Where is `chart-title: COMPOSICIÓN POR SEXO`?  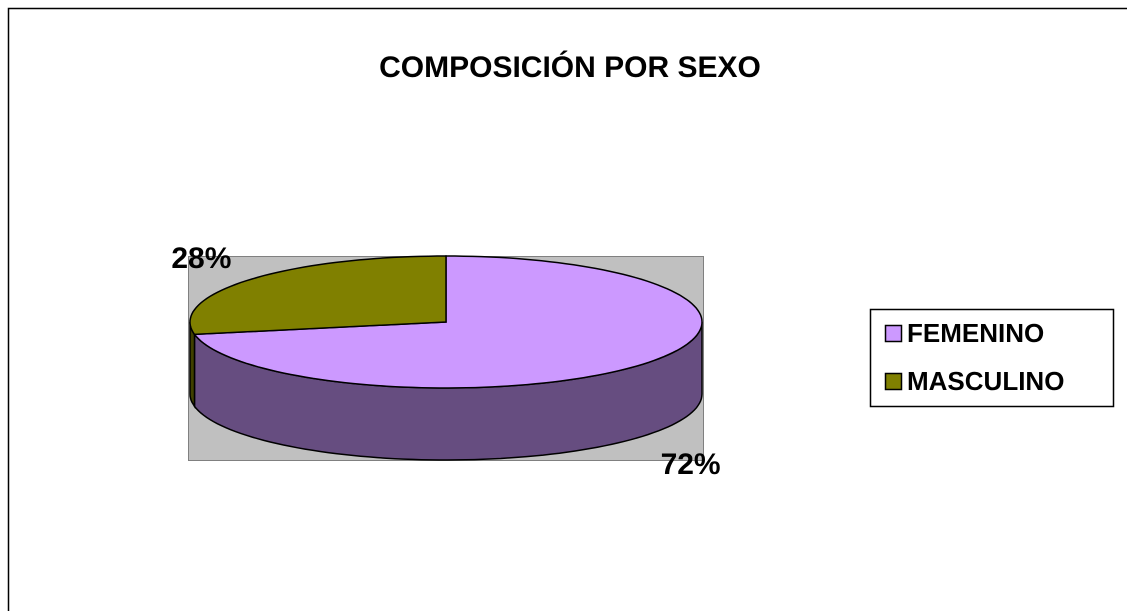
chart-title: COMPOSICIÓN POR SEXO is located at coordinates (570, 67).